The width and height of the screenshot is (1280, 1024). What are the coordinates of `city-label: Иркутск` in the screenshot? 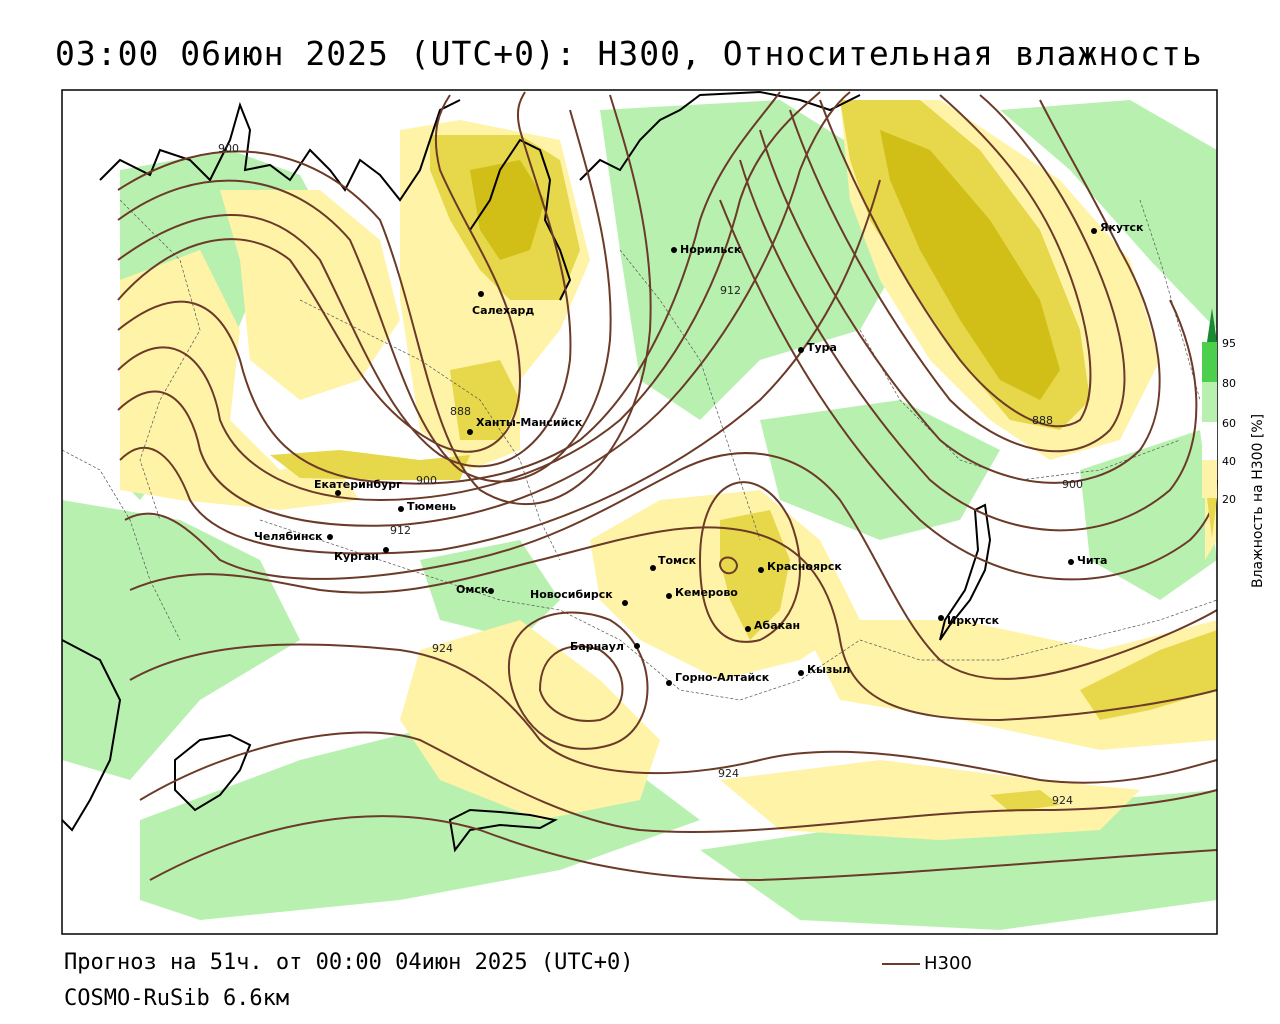 It's located at (973, 620).